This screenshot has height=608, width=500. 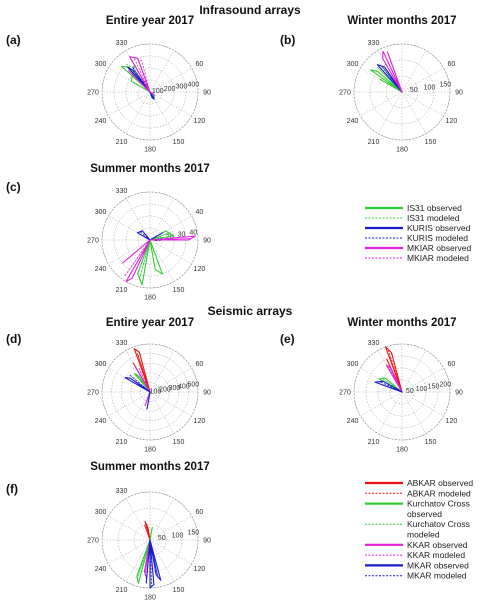 What do you see at coordinates (410, 391) in the screenshot?
I see `radial-tick-label: 50` at bounding box center [410, 391].